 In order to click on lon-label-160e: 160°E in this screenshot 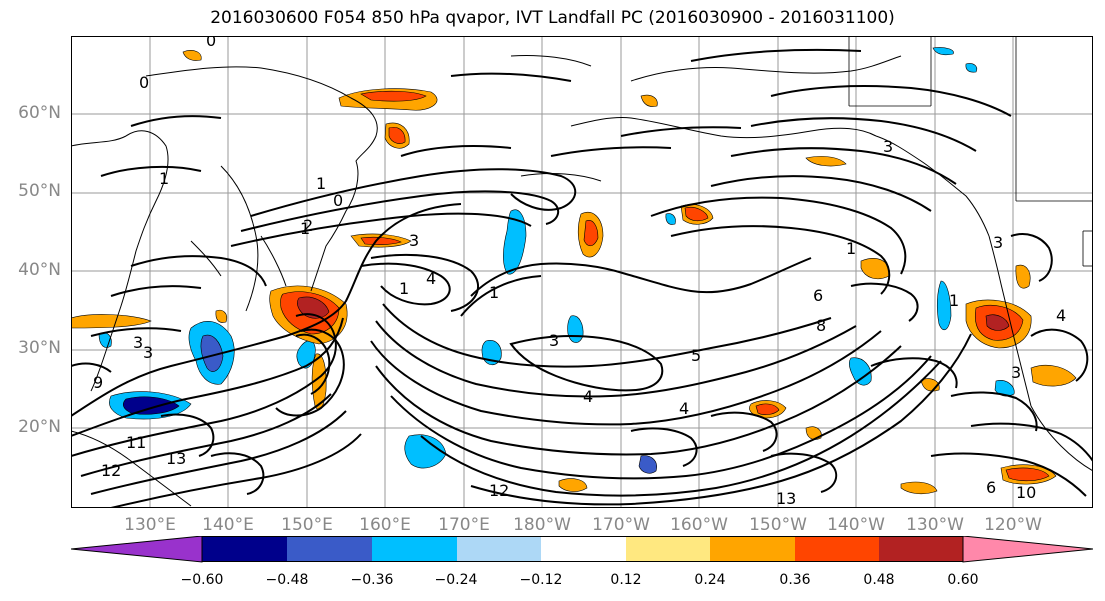, I will do `click(385, 525)`.